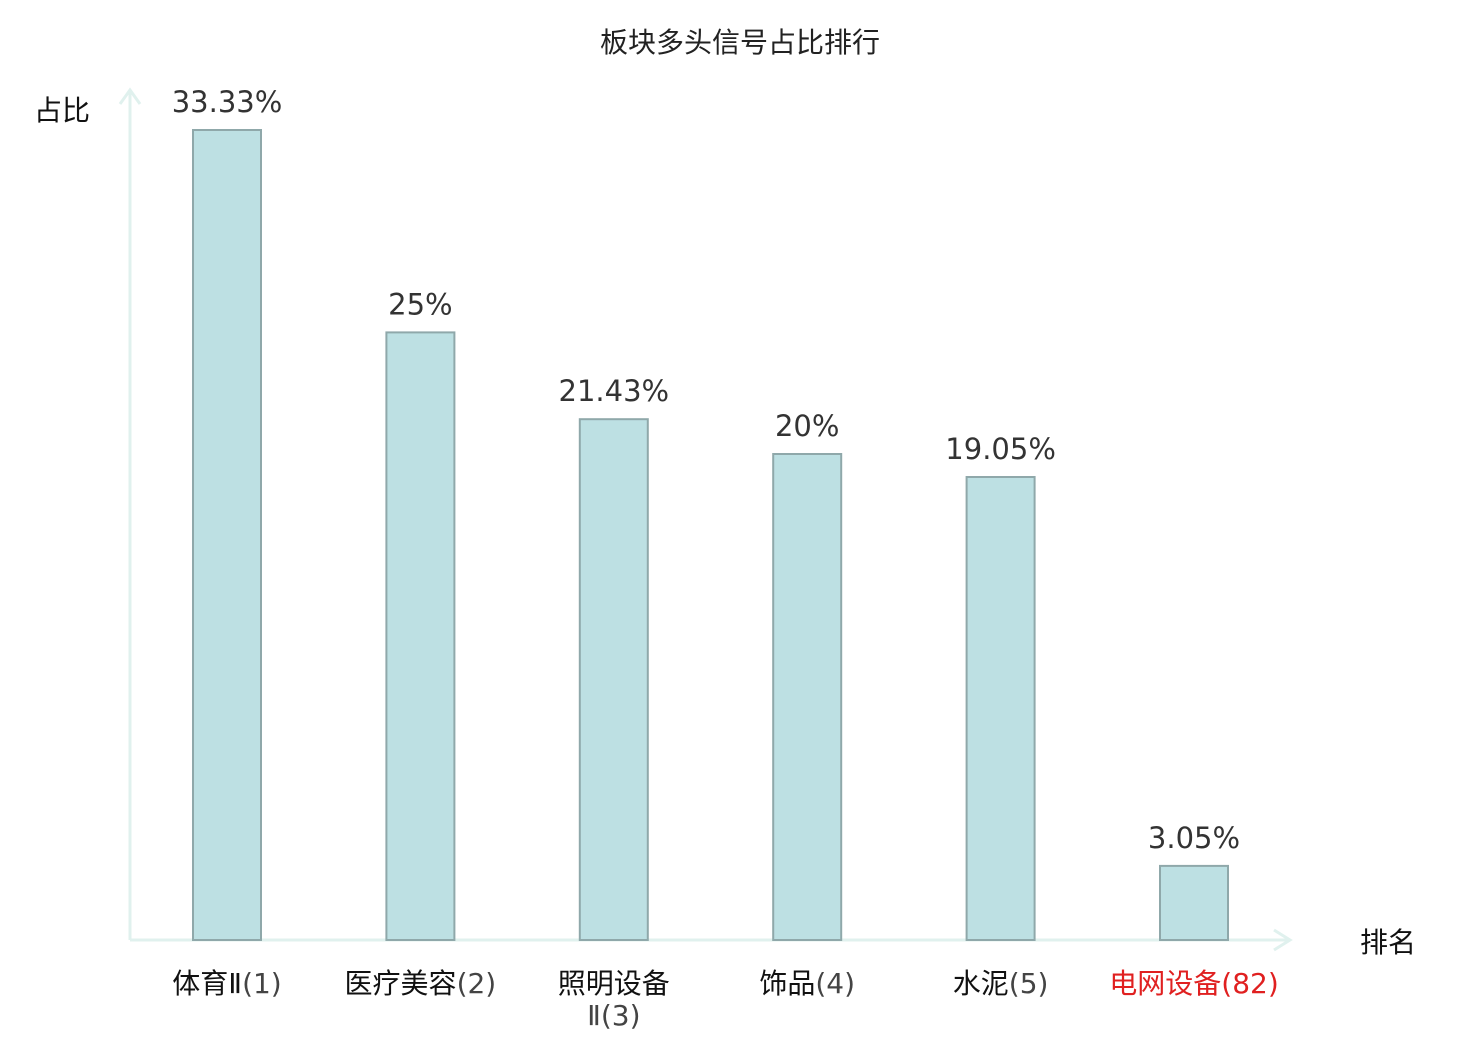 The width and height of the screenshot is (1480, 1040). I want to click on value-label-4: 20%, so click(807, 426).